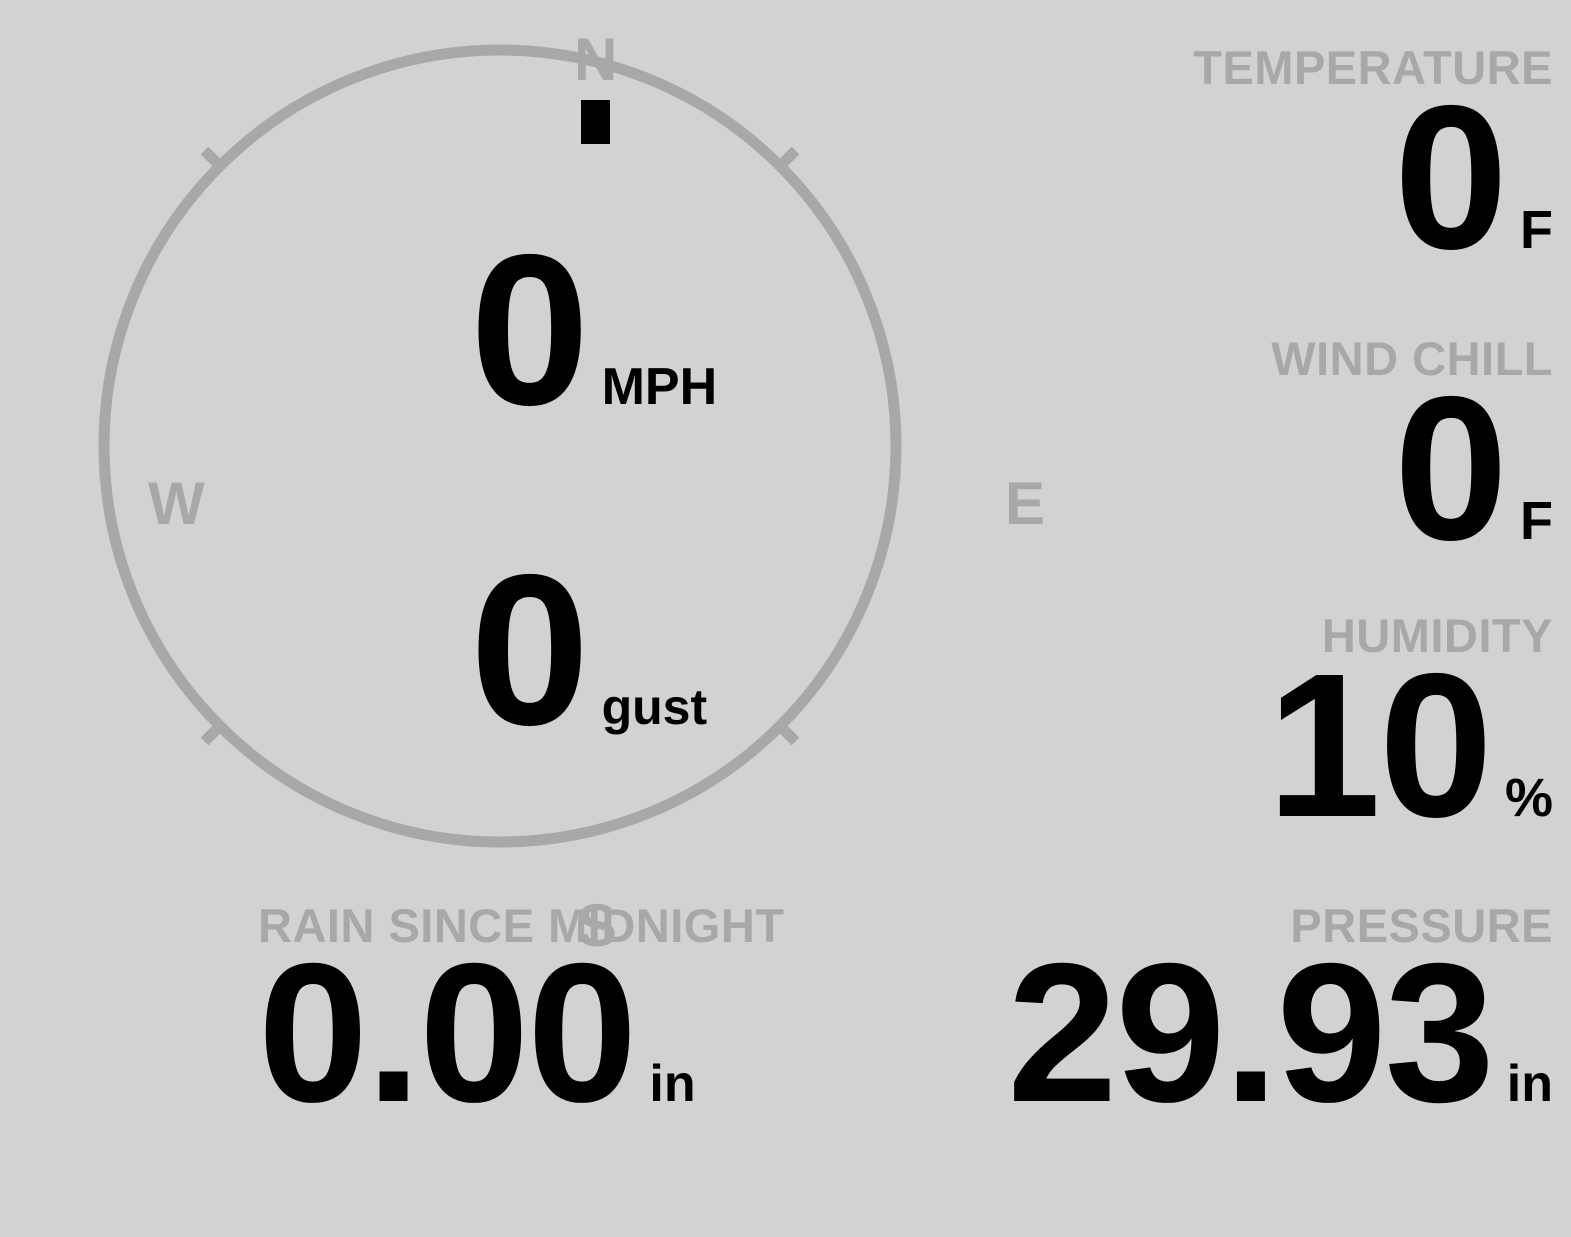 Image resolution: width=1571 pixels, height=1237 pixels. I want to click on wind-chill-unit: F, so click(1536, 521).